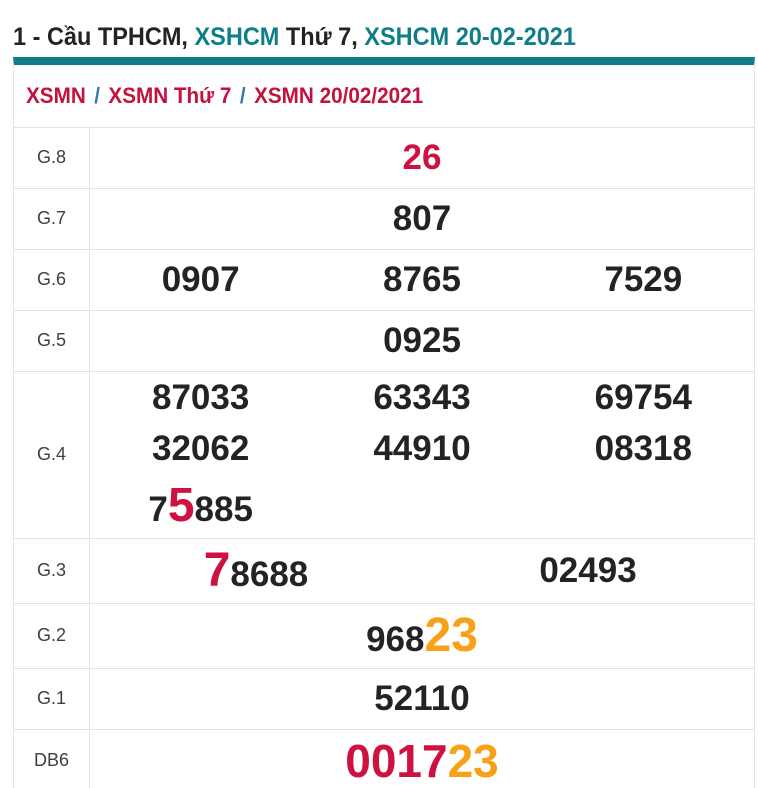  I want to click on prize-cell: 78688, so click(256, 571).